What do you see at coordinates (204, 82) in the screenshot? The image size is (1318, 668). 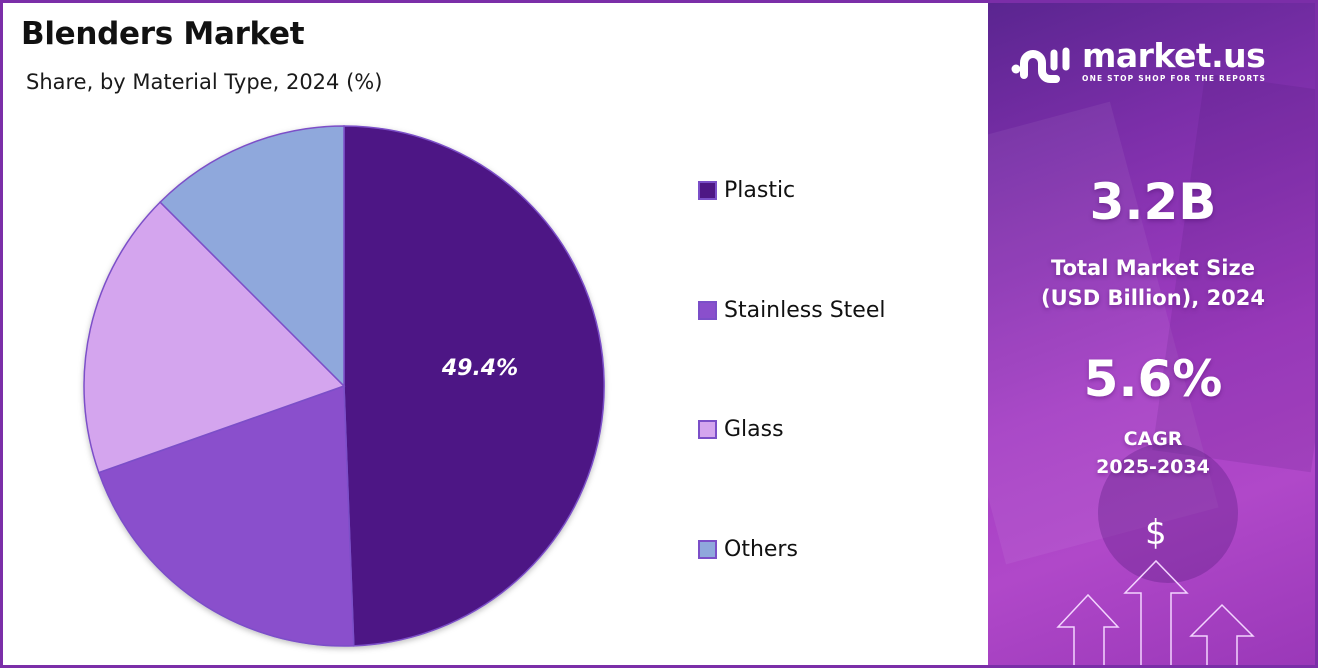 I see `chart-subtitle: Share, by Material Type, 2024 (%)` at bounding box center [204, 82].